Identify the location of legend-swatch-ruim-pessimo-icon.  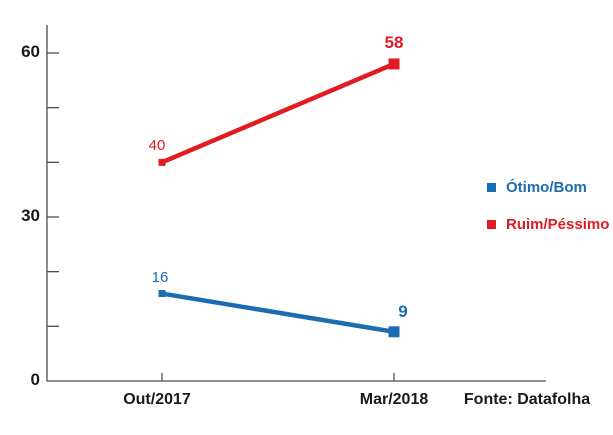
(491, 224).